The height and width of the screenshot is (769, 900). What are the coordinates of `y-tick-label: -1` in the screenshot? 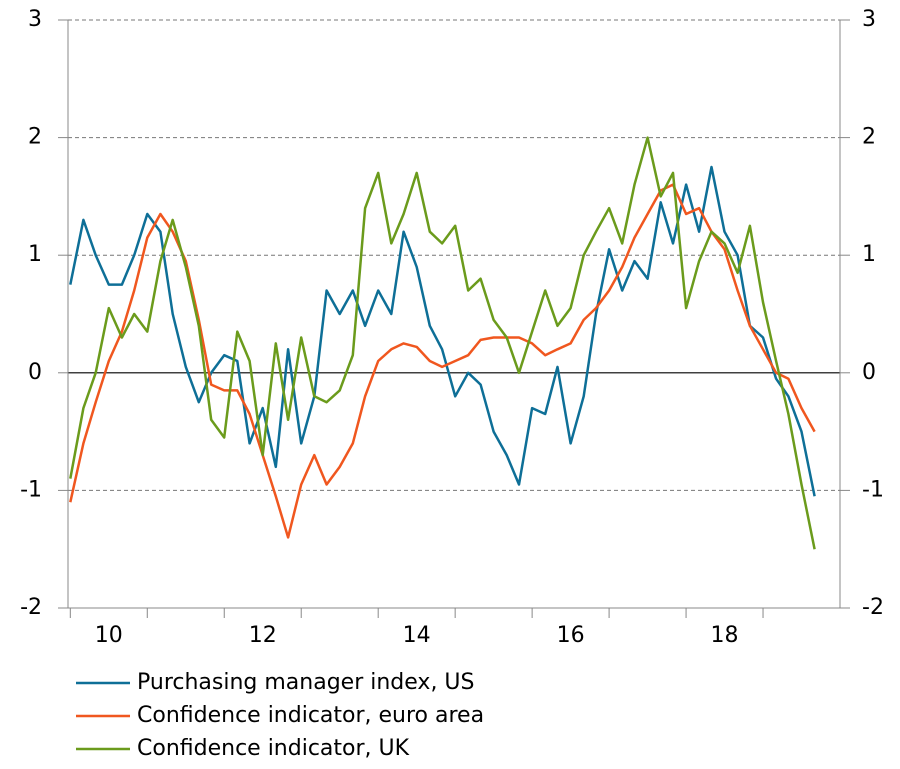 It's located at (31, 489).